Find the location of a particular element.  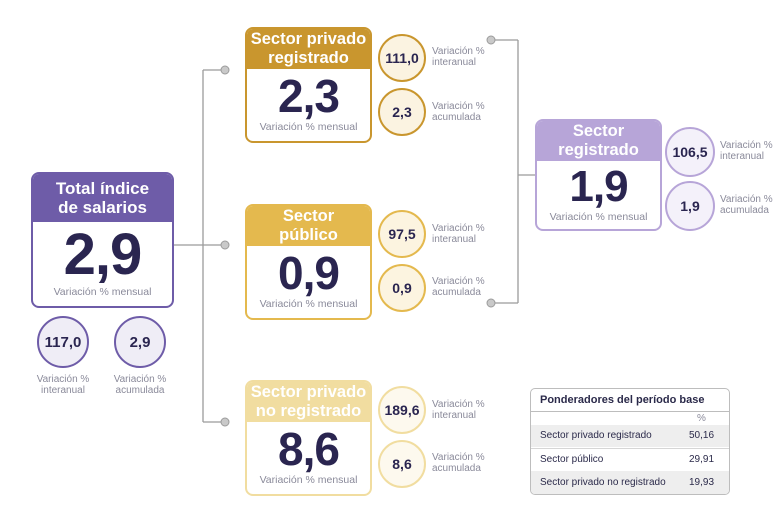

registered-sector-interanual-circle: 106,5 is located at coordinates (690, 152).